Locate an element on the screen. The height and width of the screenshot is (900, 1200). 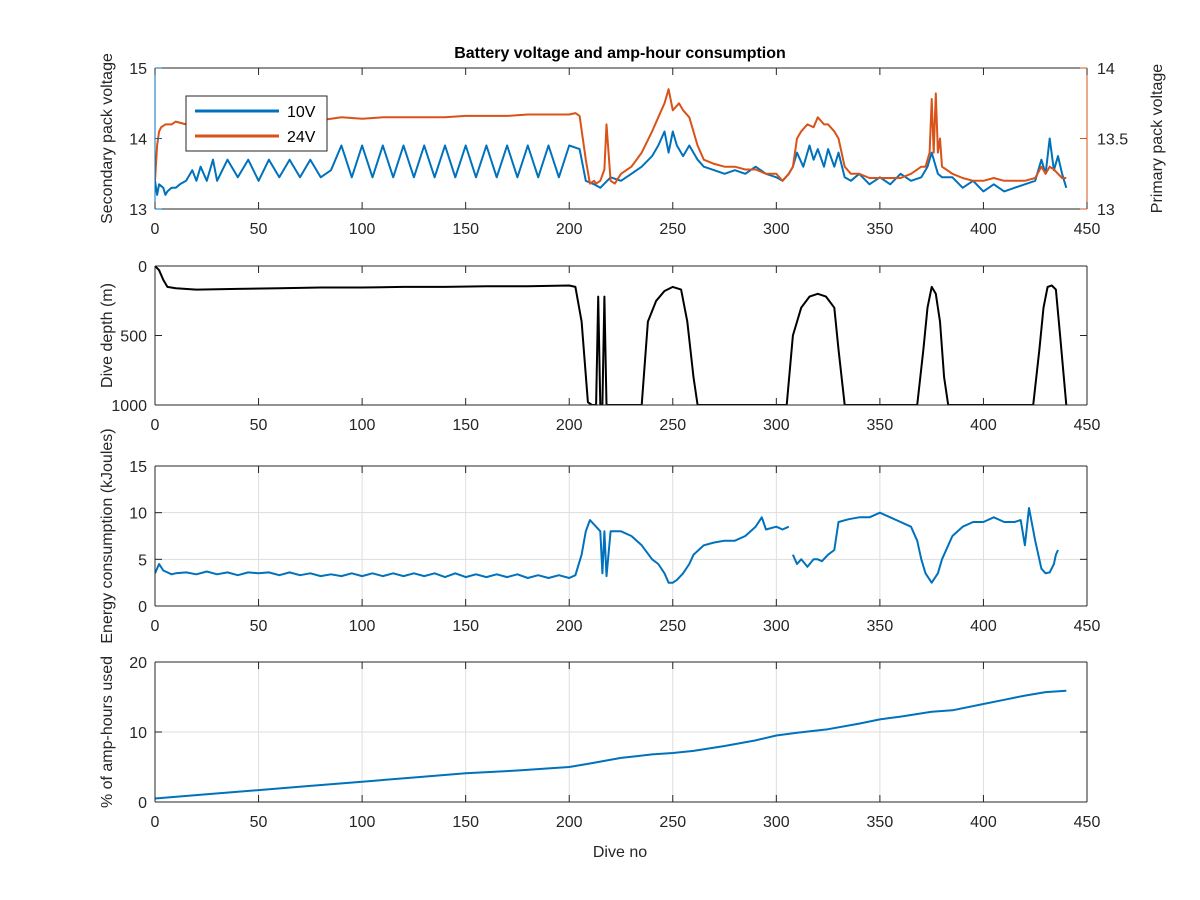
plot-area-amphours is located at coordinates (611, 744).